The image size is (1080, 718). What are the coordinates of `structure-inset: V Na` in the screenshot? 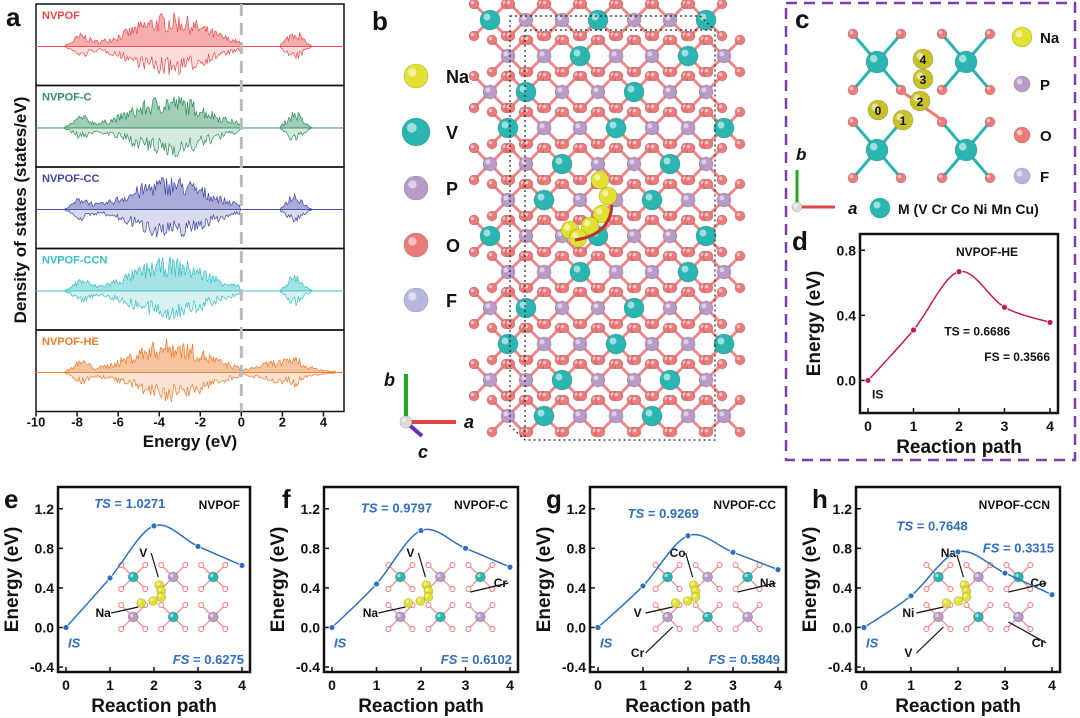 It's located at (162, 589).